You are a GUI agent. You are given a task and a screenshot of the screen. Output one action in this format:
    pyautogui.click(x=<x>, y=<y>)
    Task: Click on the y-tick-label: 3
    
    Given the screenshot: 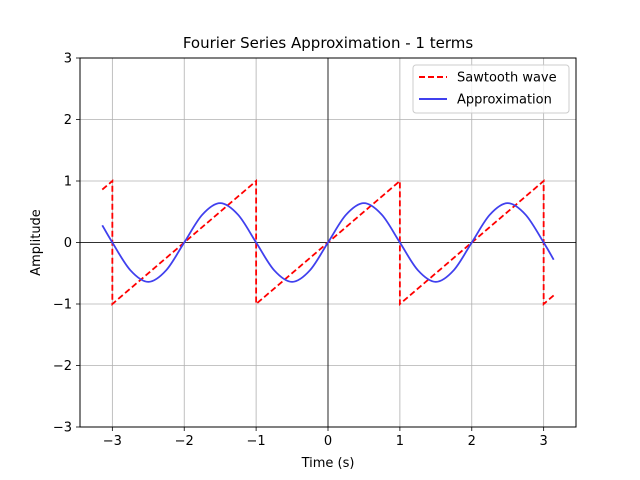 What is the action you would take?
    pyautogui.click(x=68, y=59)
    